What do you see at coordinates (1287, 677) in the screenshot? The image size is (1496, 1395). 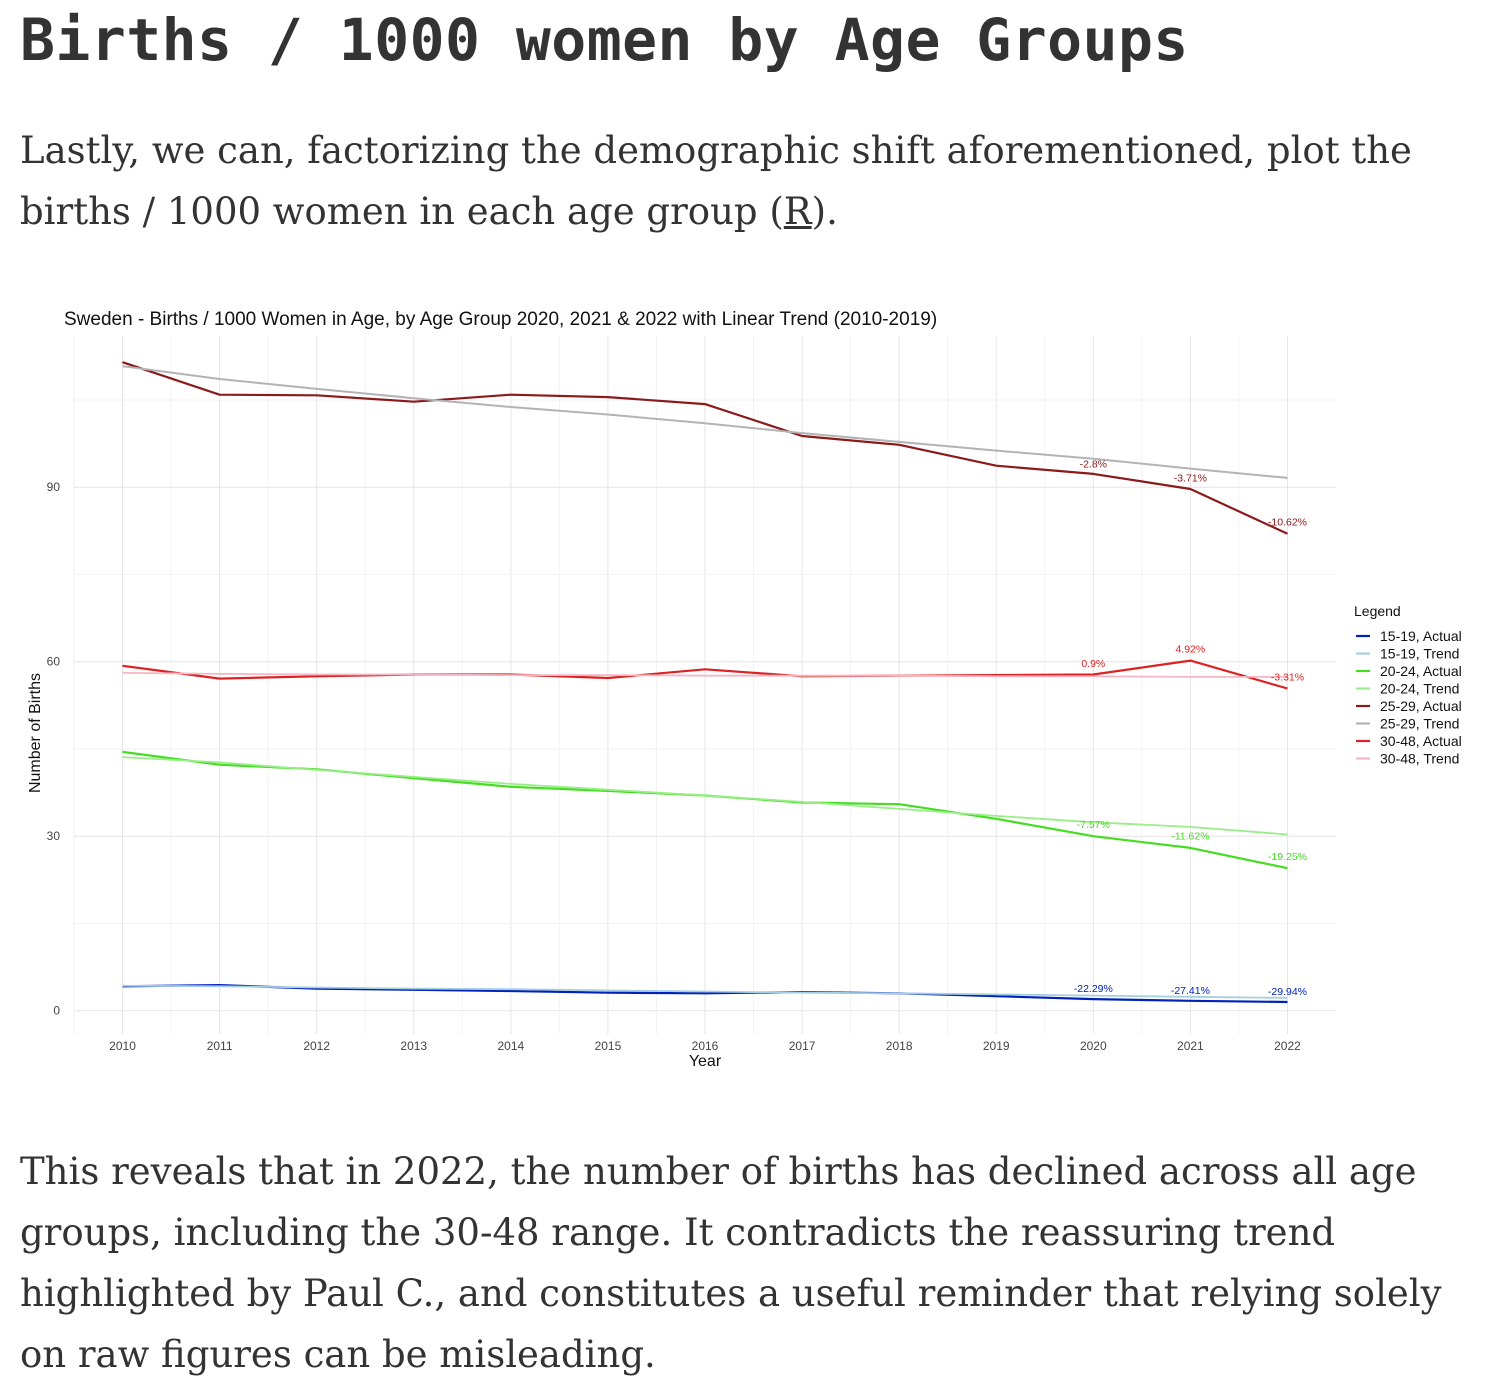 I see `data-label: -3.31%` at bounding box center [1287, 677].